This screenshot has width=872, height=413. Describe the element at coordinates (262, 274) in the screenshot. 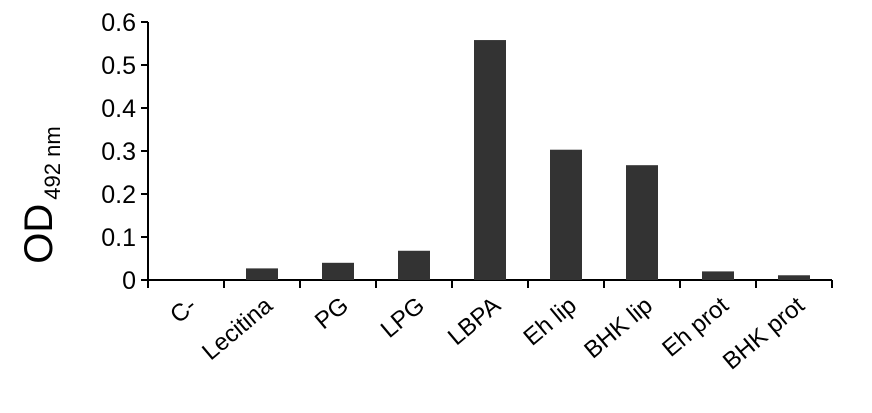

I see `bar-lecitina` at that location.